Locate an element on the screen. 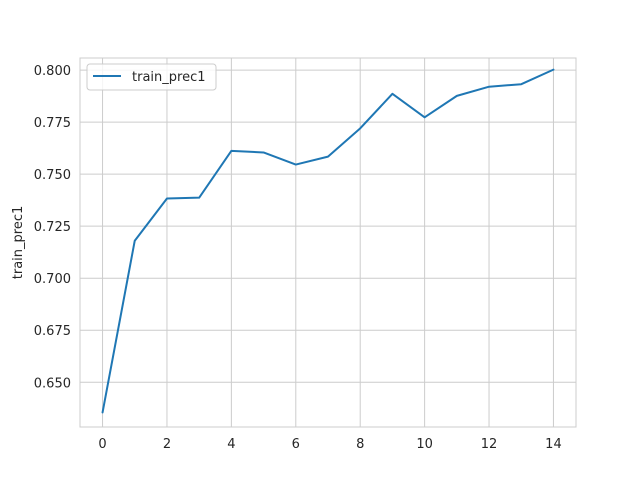  y-tick-label: 0.700 is located at coordinates (52, 279).